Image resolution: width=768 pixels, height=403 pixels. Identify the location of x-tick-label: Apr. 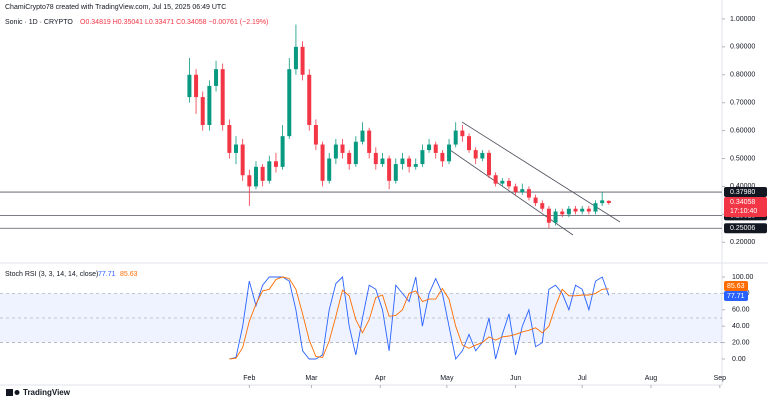
(381, 378).